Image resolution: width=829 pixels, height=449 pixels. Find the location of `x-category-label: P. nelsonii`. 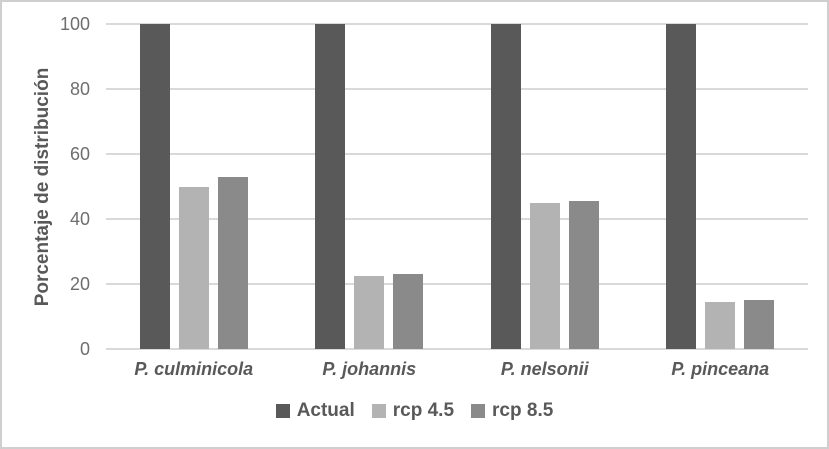

x-category-label: P. nelsonii is located at coordinates (544, 369).